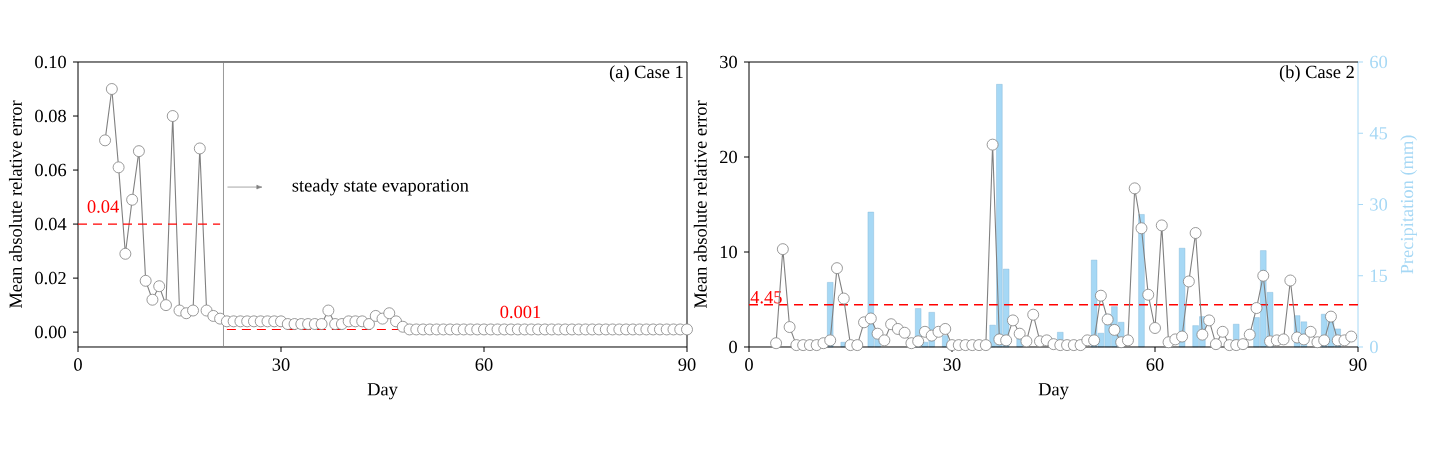 This screenshot has width=1449, height=449. What do you see at coordinates (766, 297) in the screenshot?
I see `ref-line-label: 4.45` at bounding box center [766, 297].